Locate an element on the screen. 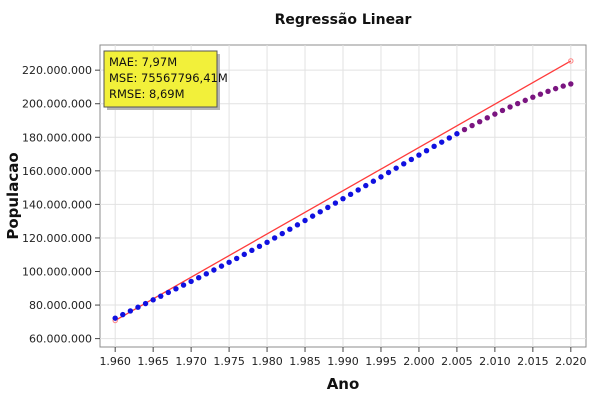 Image resolution: width=600 pixels, height=400 pixels. metrics-box: MAE: 7,97M MSE: 75567796,41M RMSE: 8,69M is located at coordinates (165, 80).